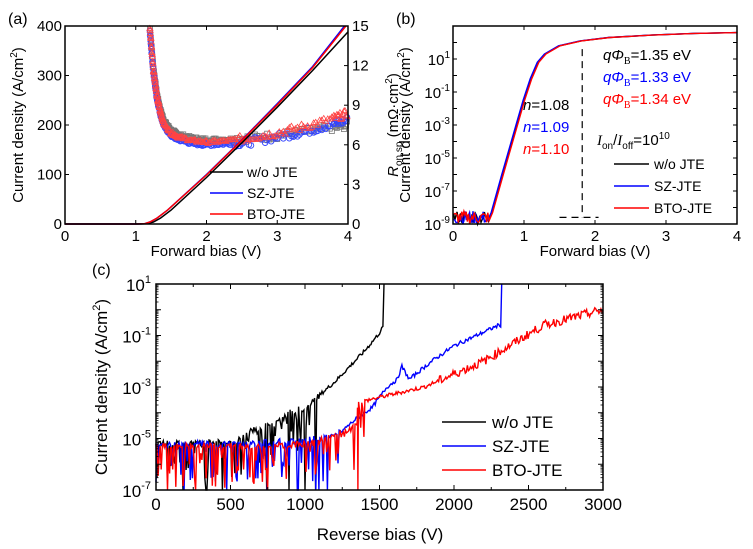  I want to click on panel-a-label: (a), so click(18, 19).